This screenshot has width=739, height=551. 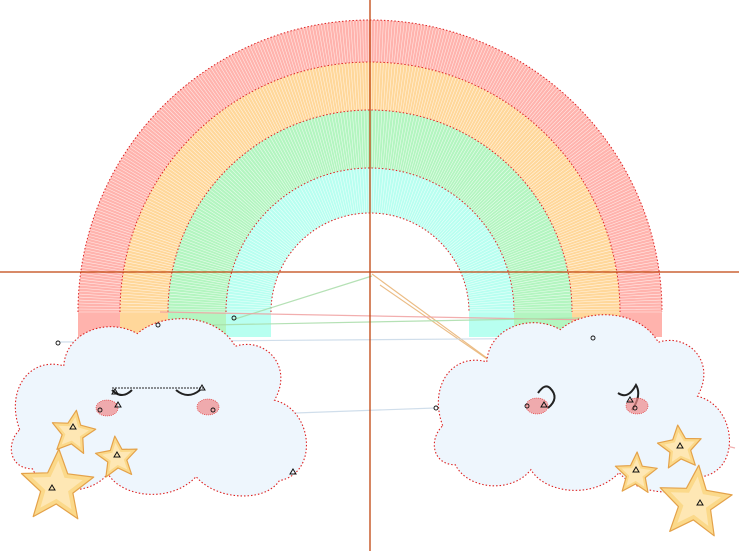 What do you see at coordinates (208, 407) in the screenshot?
I see `cheek` at bounding box center [208, 407].